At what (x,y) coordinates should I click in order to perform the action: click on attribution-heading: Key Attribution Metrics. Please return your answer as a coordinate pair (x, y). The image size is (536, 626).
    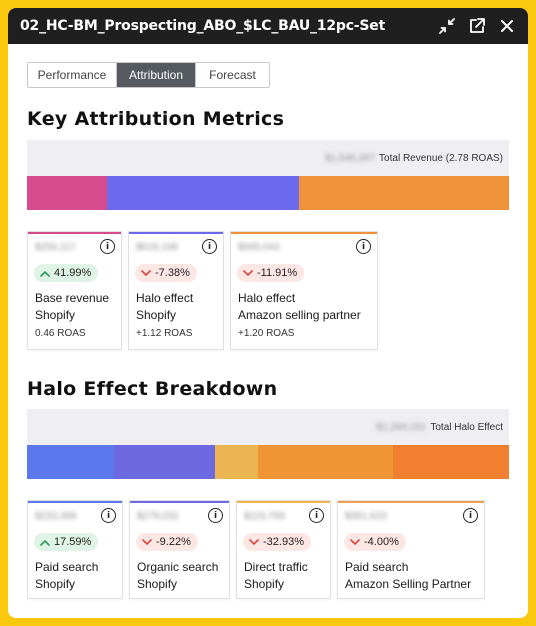
    Looking at the image, I should click on (156, 119).